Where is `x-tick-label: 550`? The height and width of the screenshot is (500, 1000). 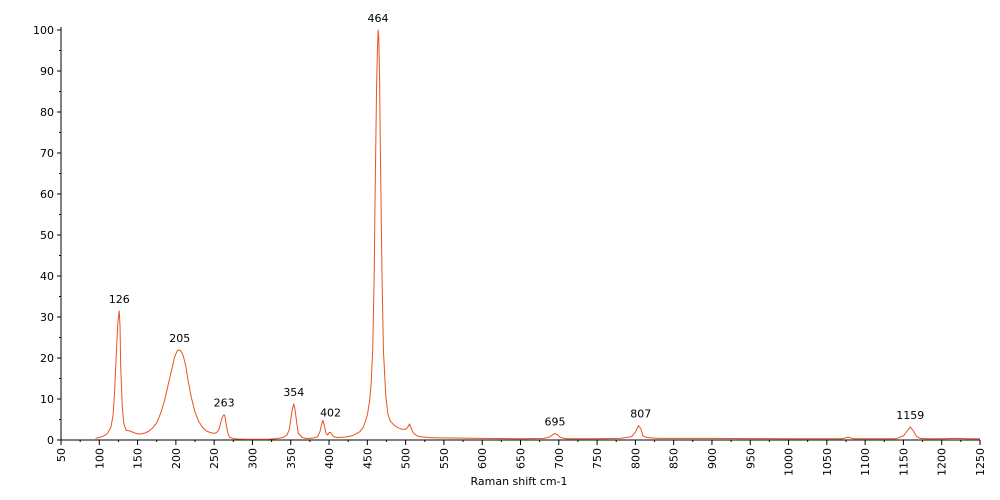 x-tick-label: 550 is located at coordinates (444, 458).